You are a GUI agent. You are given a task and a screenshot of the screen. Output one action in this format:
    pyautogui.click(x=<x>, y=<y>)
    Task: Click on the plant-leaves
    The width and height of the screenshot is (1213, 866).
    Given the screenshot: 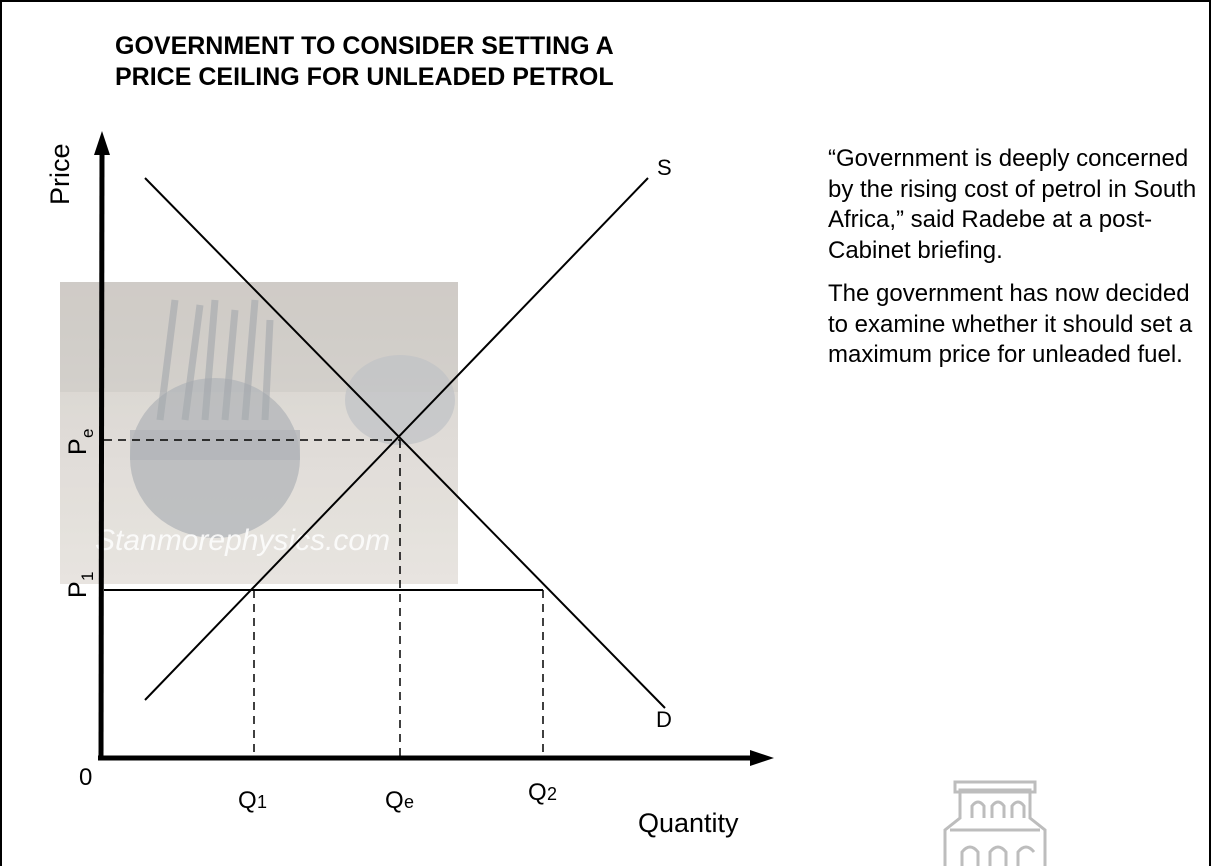 What is the action you would take?
    pyautogui.click(x=215, y=360)
    